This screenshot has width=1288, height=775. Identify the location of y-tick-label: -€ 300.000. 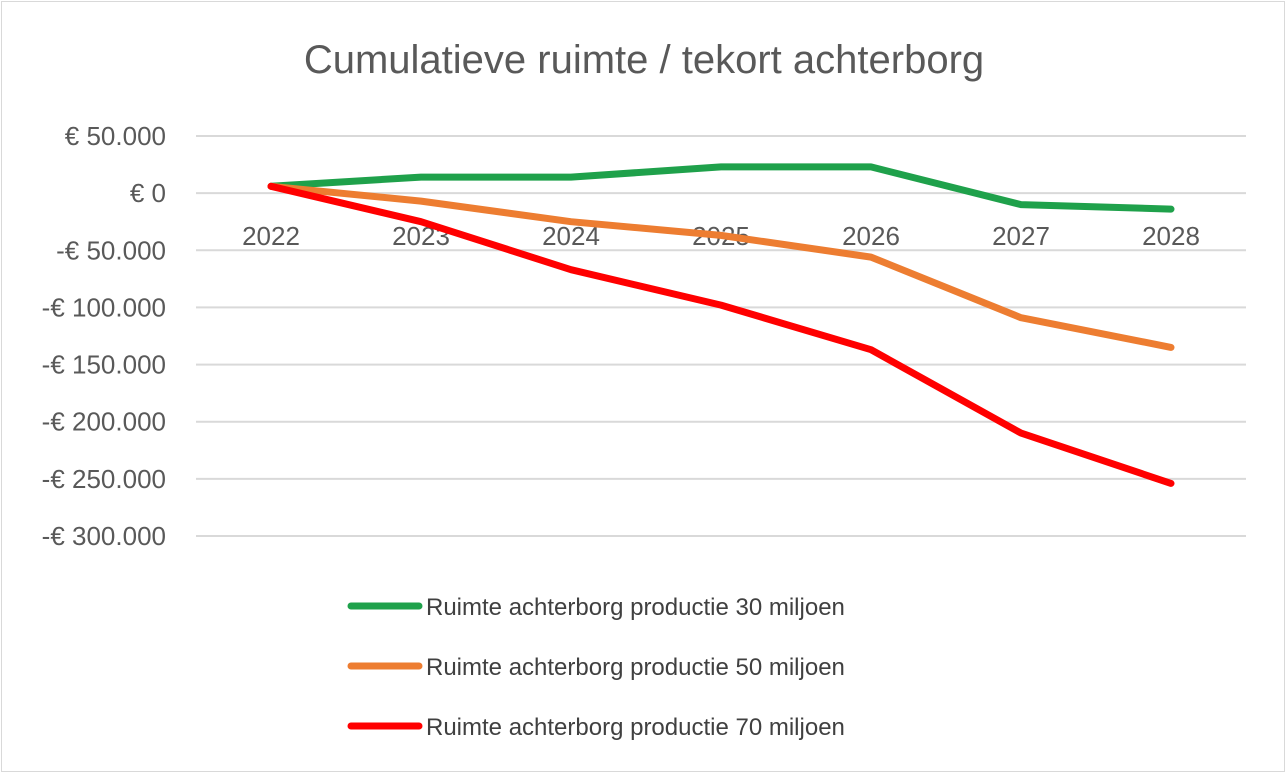
(104, 536).